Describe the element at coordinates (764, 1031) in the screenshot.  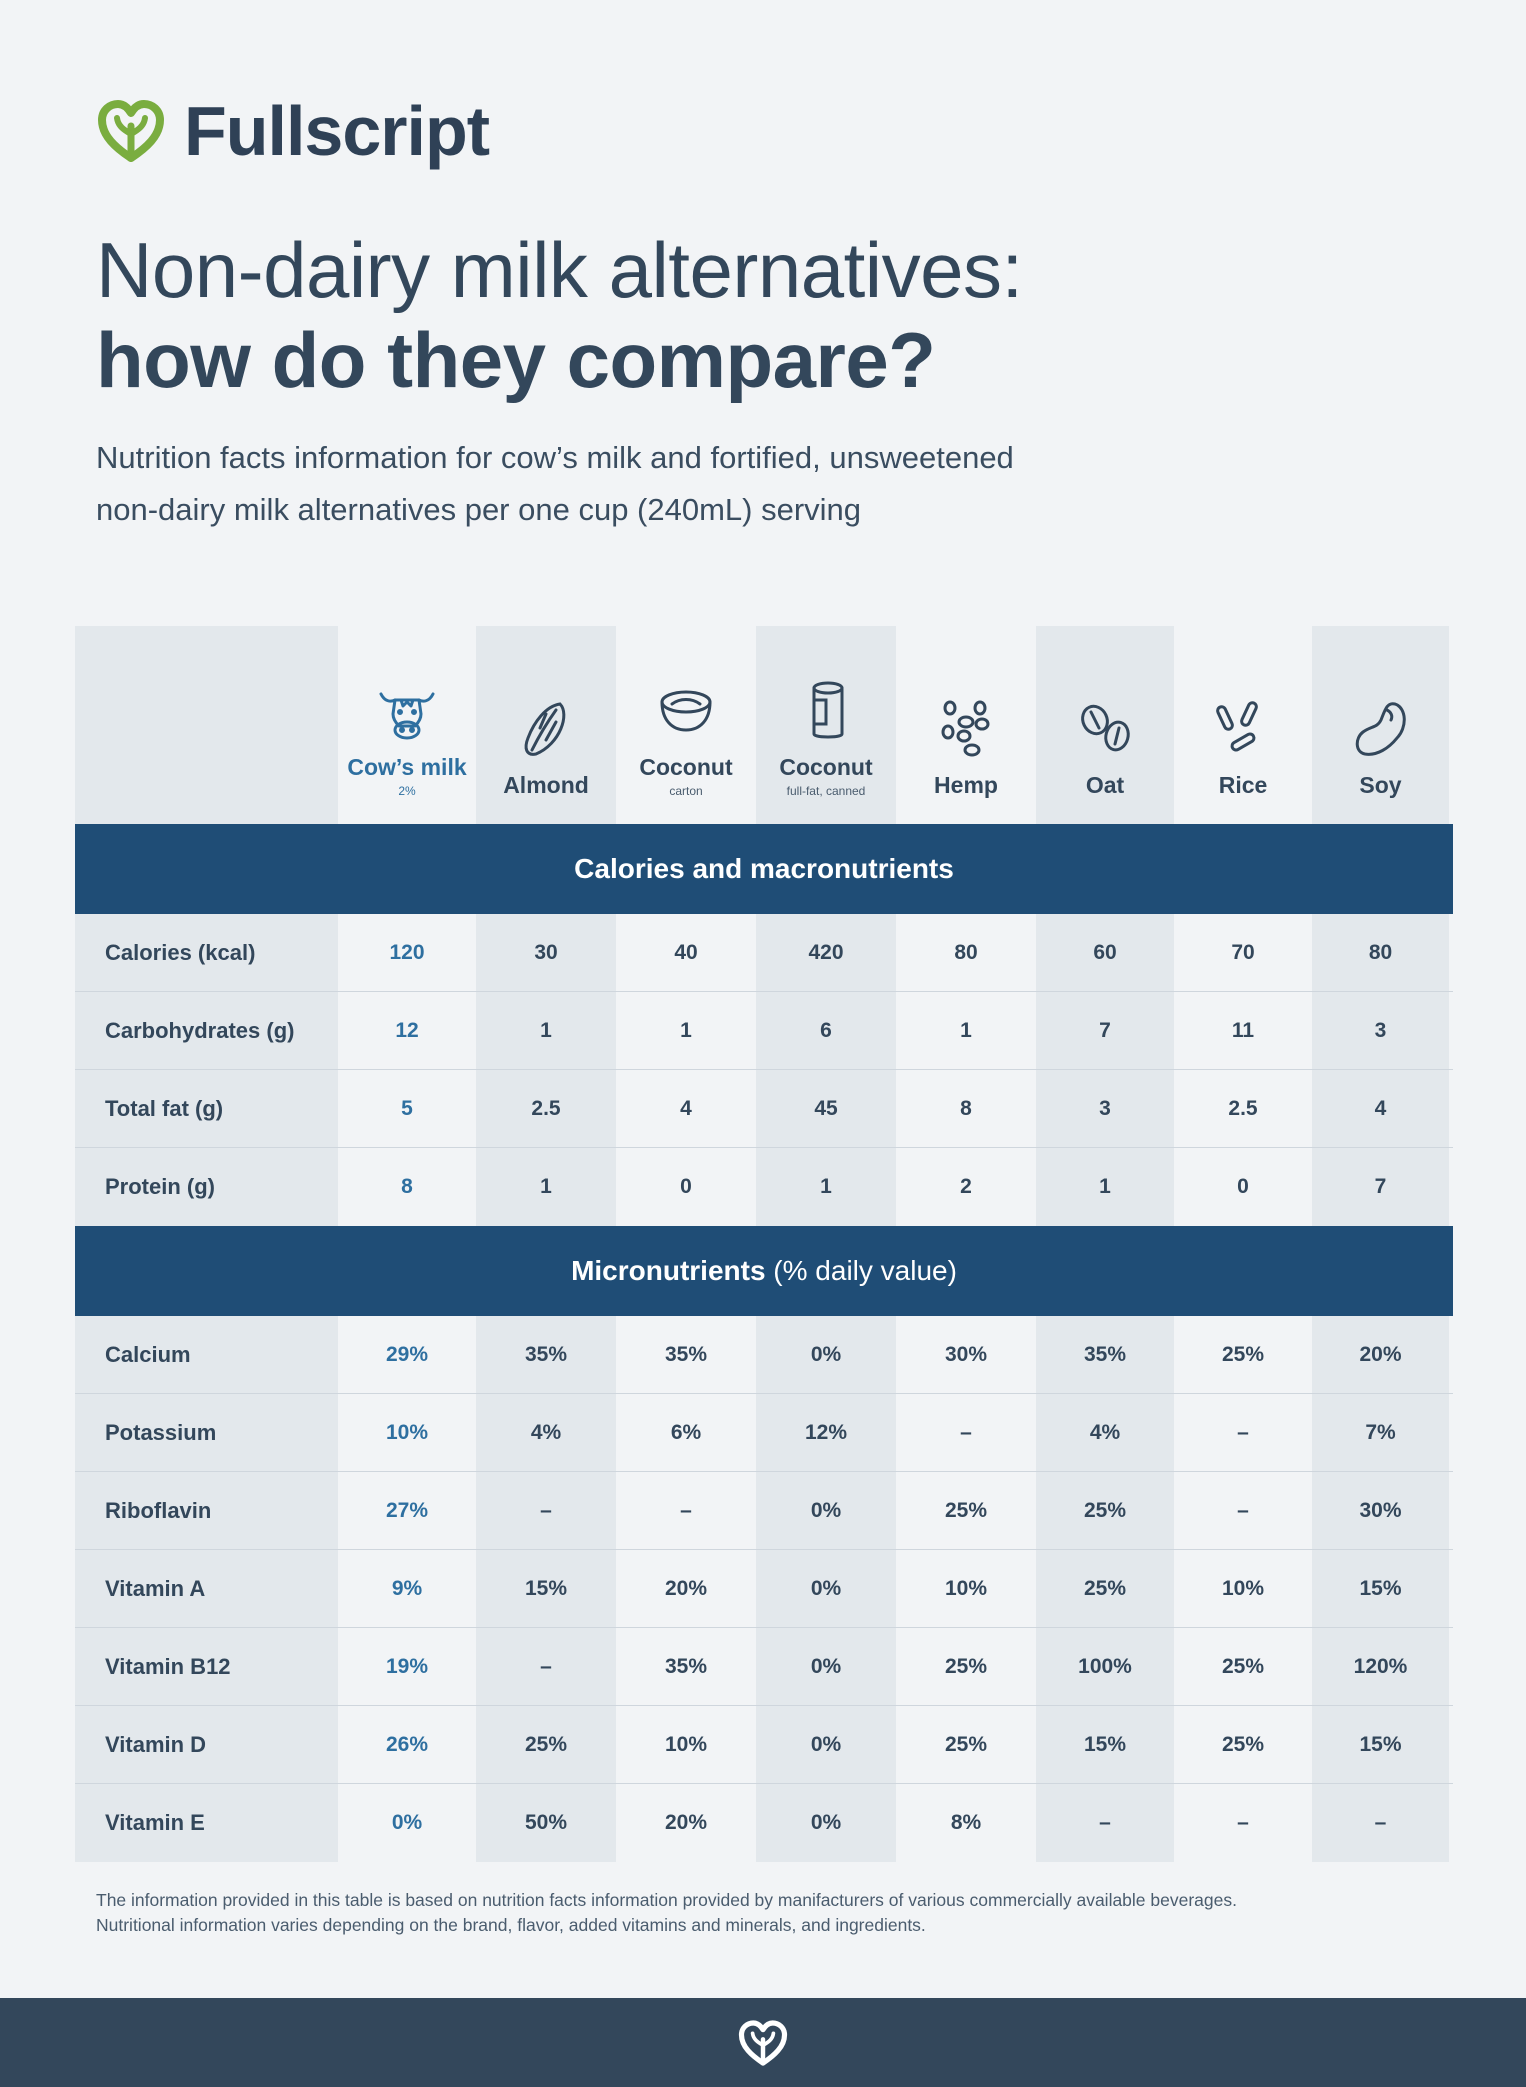
I see `table-row: Carbohydrates (g) 12 1 1 6 1 7 11 3` at that location.